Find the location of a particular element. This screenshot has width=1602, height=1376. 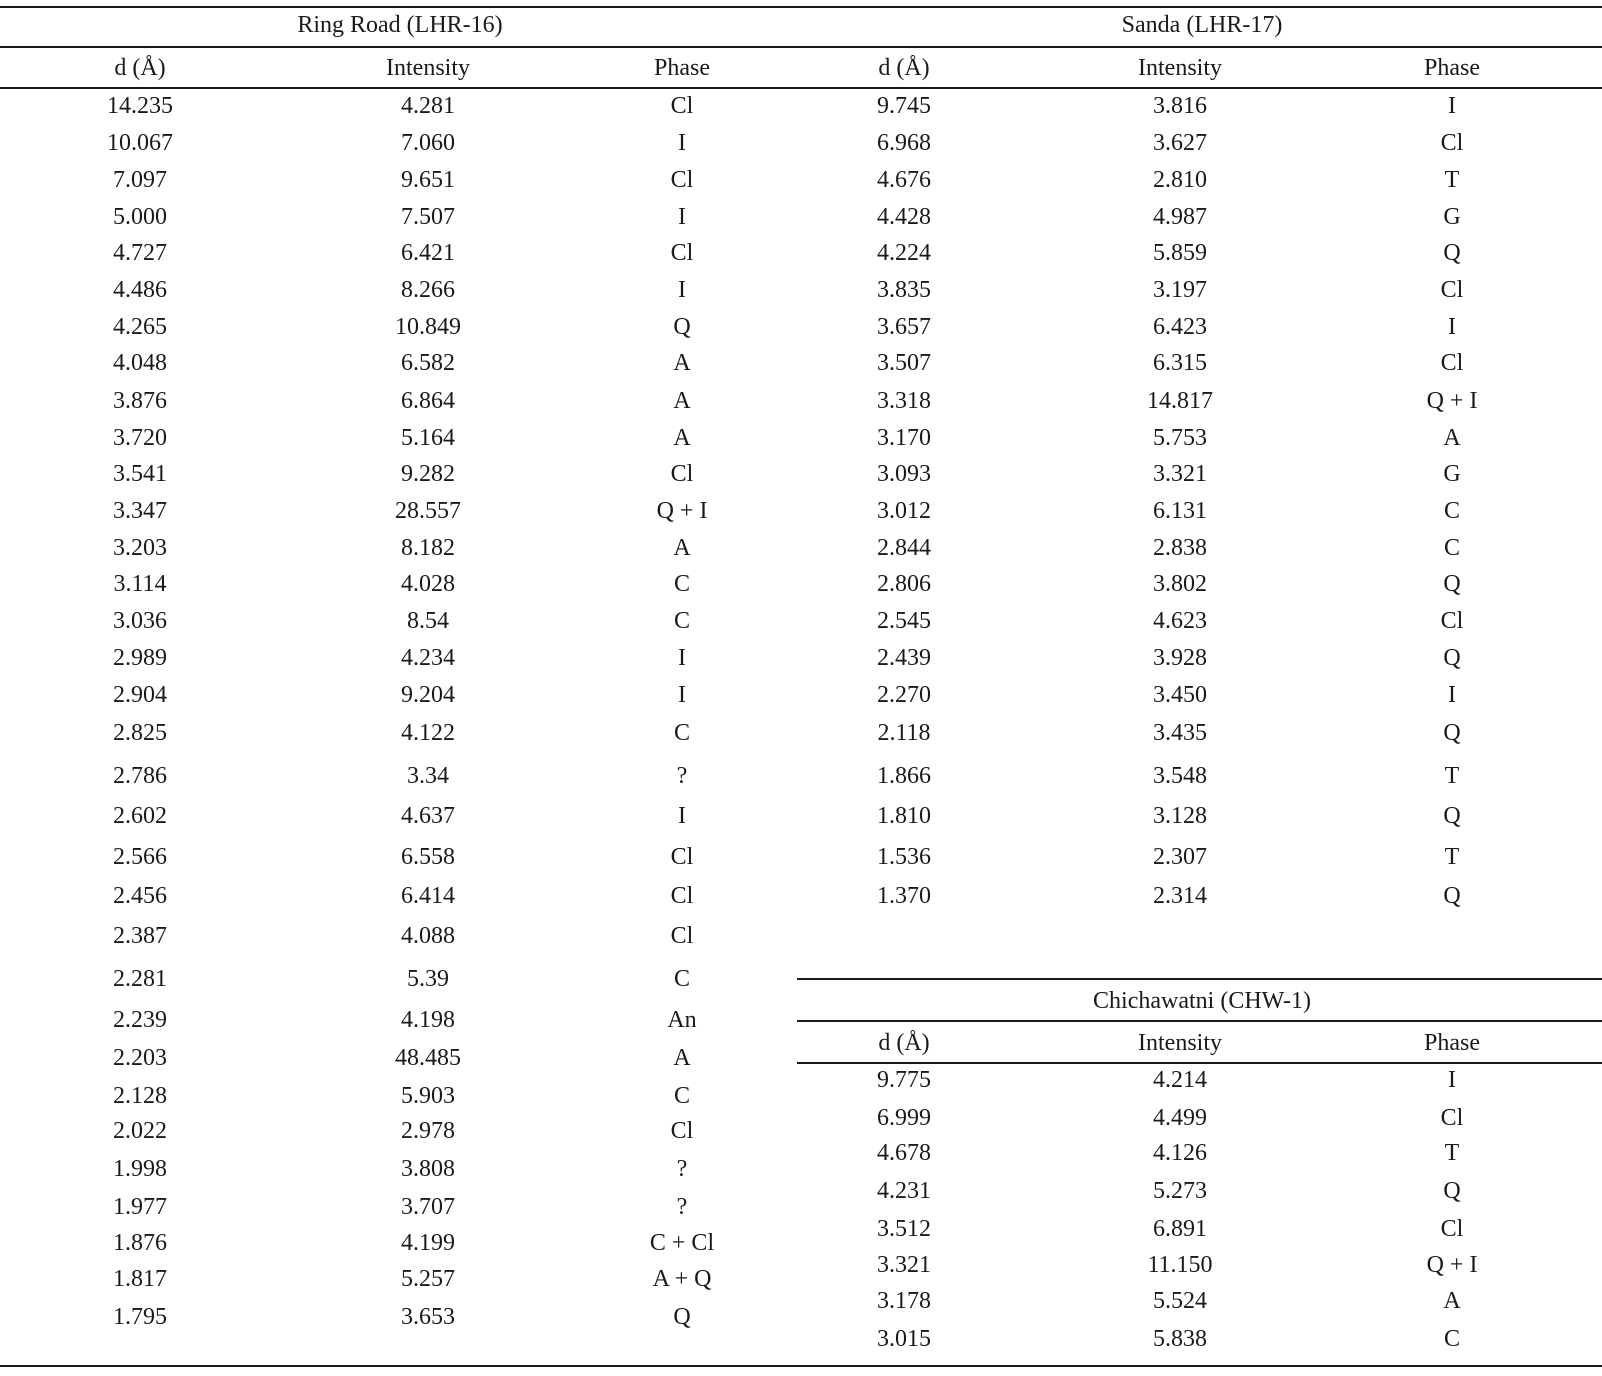

sanda-cell-d-spacing: 2.844 is located at coordinates (904, 548).